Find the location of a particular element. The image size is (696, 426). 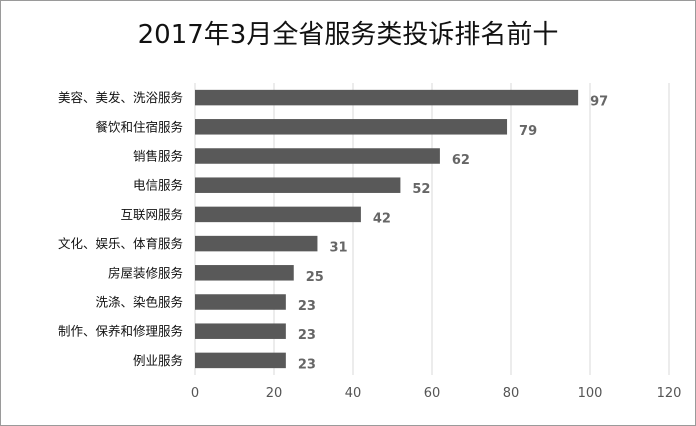

x-tick-label: 0 is located at coordinates (195, 393).